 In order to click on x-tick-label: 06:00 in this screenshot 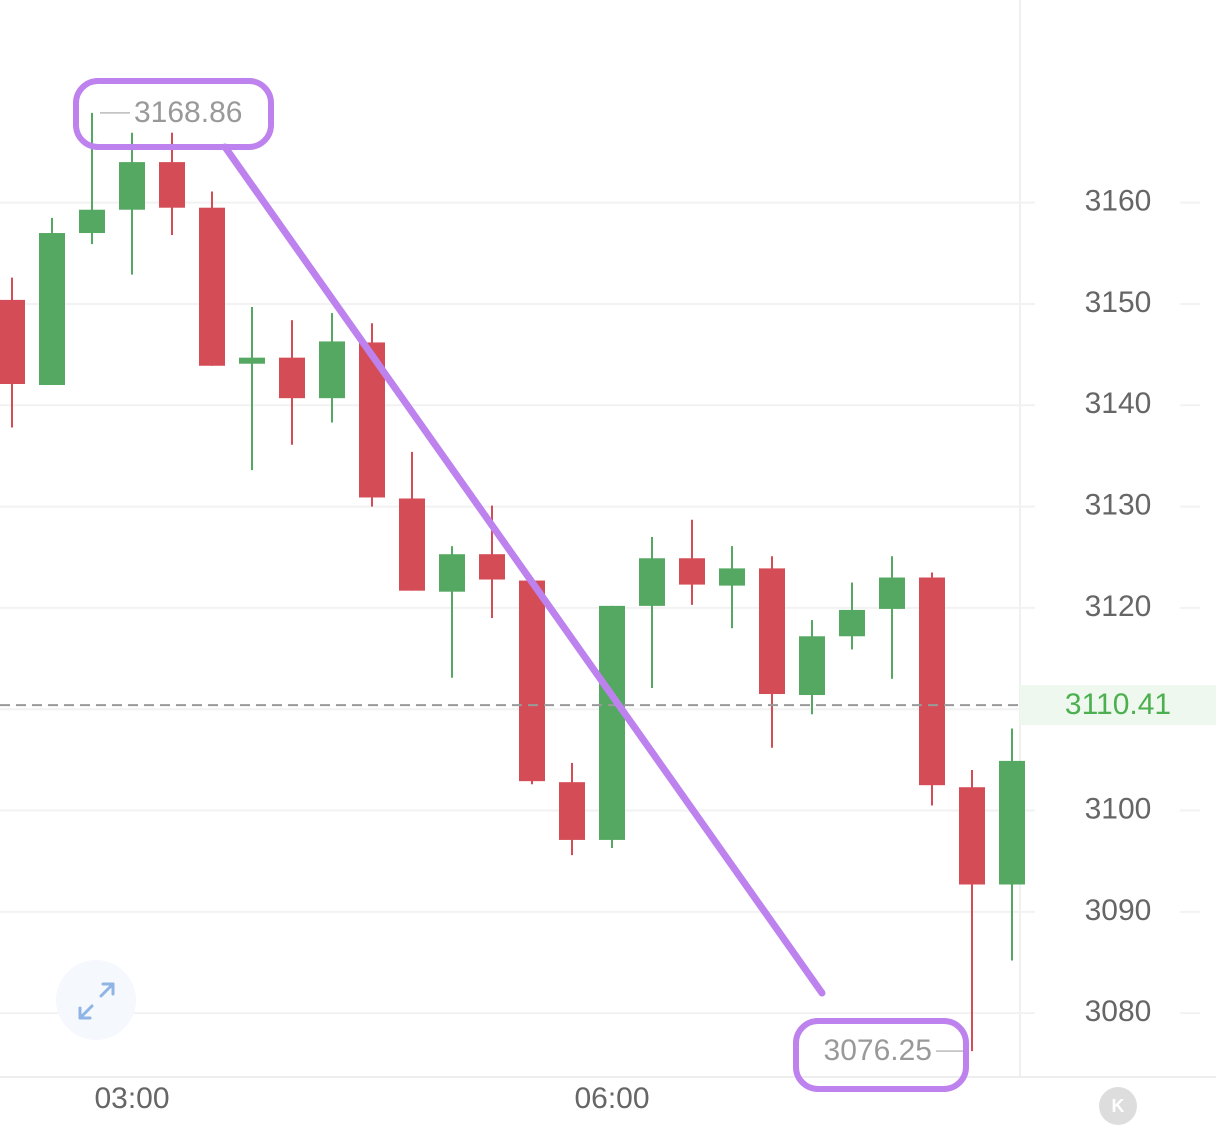, I will do `click(611, 1098)`.